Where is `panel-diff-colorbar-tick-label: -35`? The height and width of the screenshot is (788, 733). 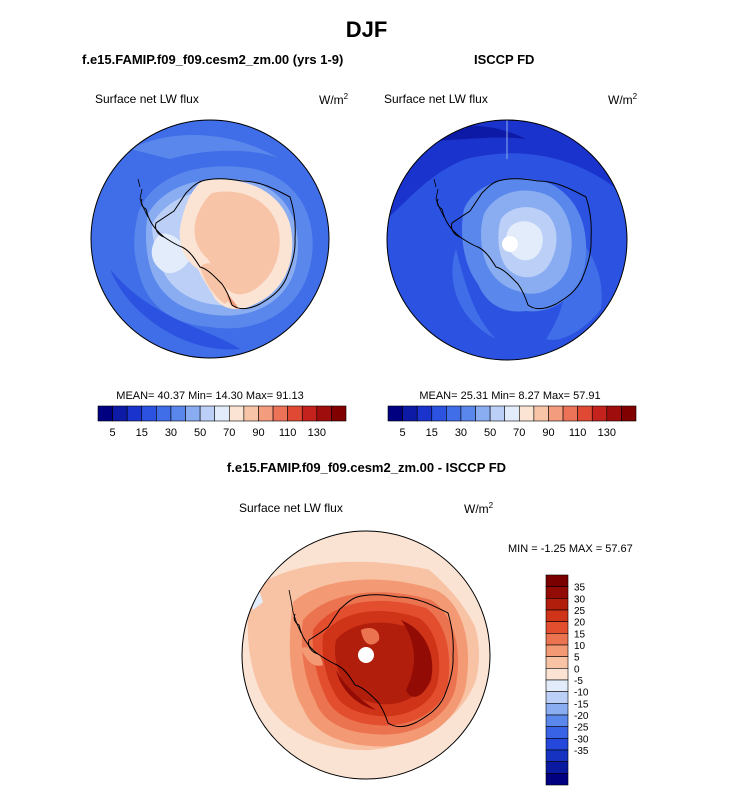
panel-diff-colorbar-tick-label: -35 is located at coordinates (581, 751).